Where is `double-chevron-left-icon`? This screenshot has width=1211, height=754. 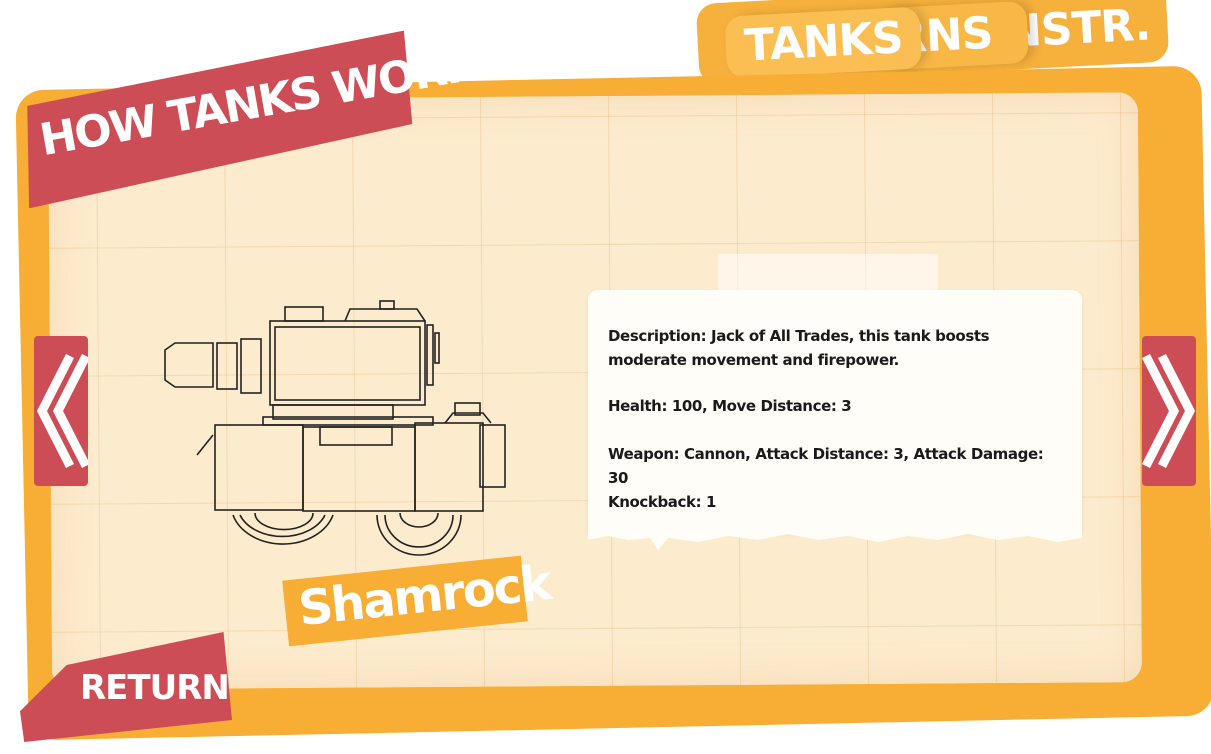
double-chevron-left-icon is located at coordinates (62, 411).